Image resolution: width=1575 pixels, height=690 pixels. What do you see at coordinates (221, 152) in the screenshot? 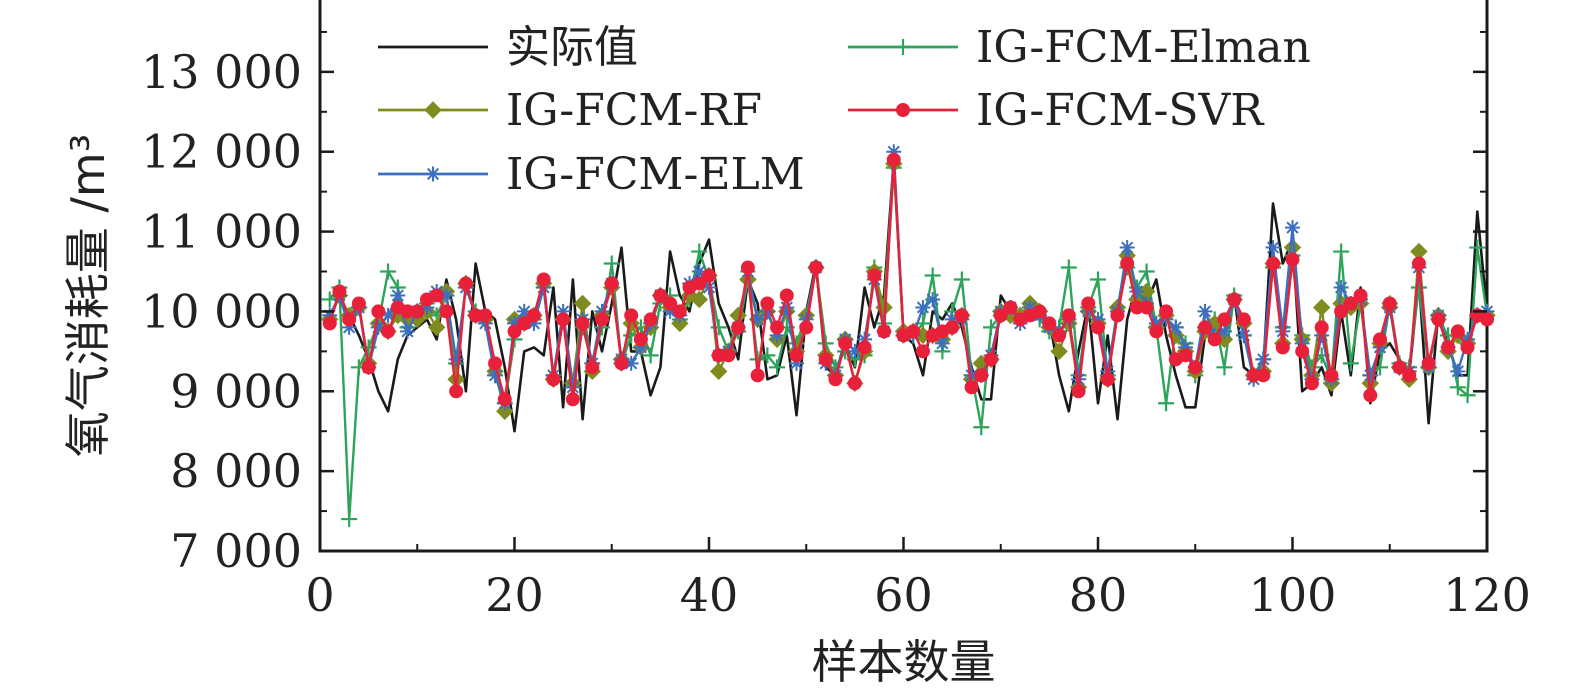
I see `y-tick-label: 12 000` at bounding box center [221, 152].